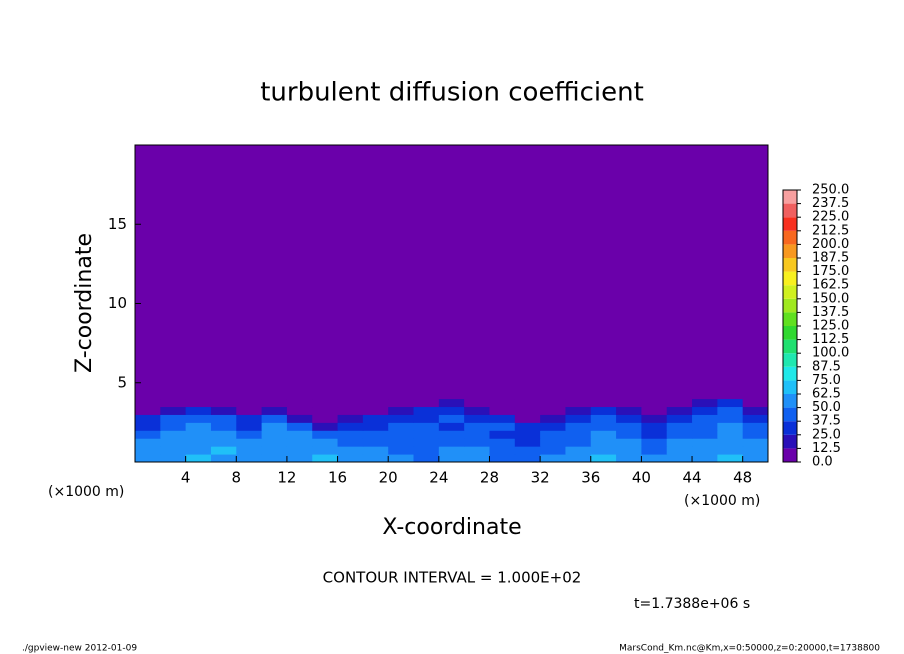 The width and height of the screenshot is (904, 654). Describe the element at coordinates (388, 478) in the screenshot. I see `x-tick-label: 20` at that location.